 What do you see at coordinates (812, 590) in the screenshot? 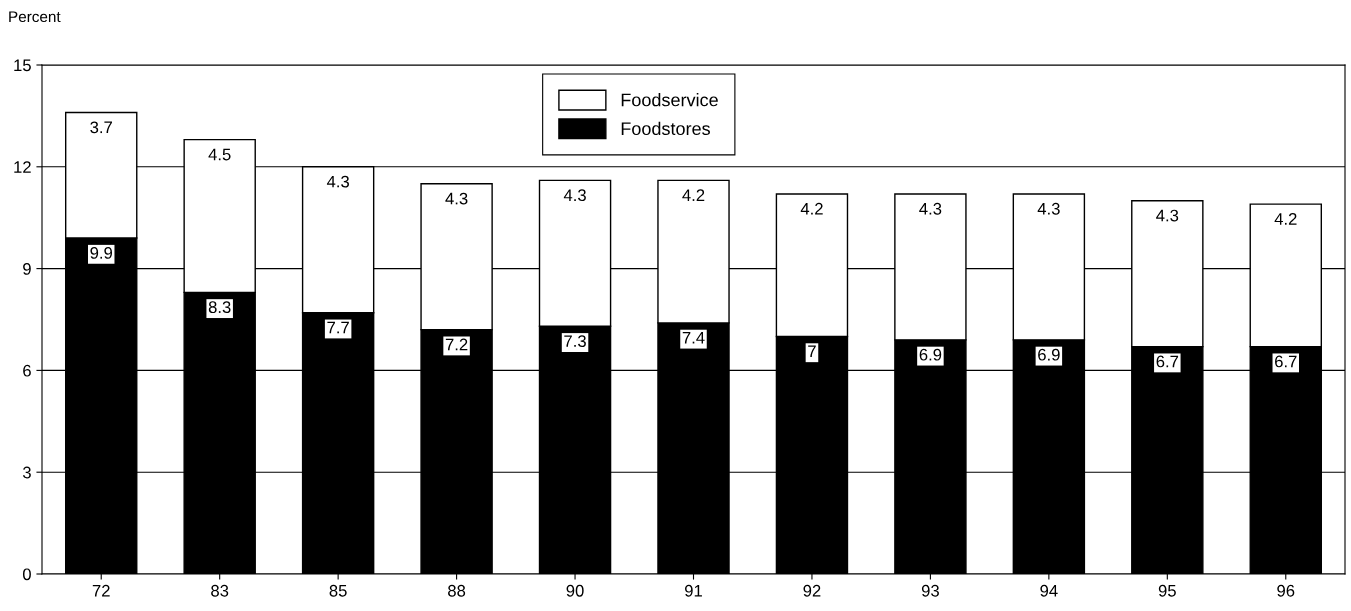
I see `x-tick-label: 92` at bounding box center [812, 590].